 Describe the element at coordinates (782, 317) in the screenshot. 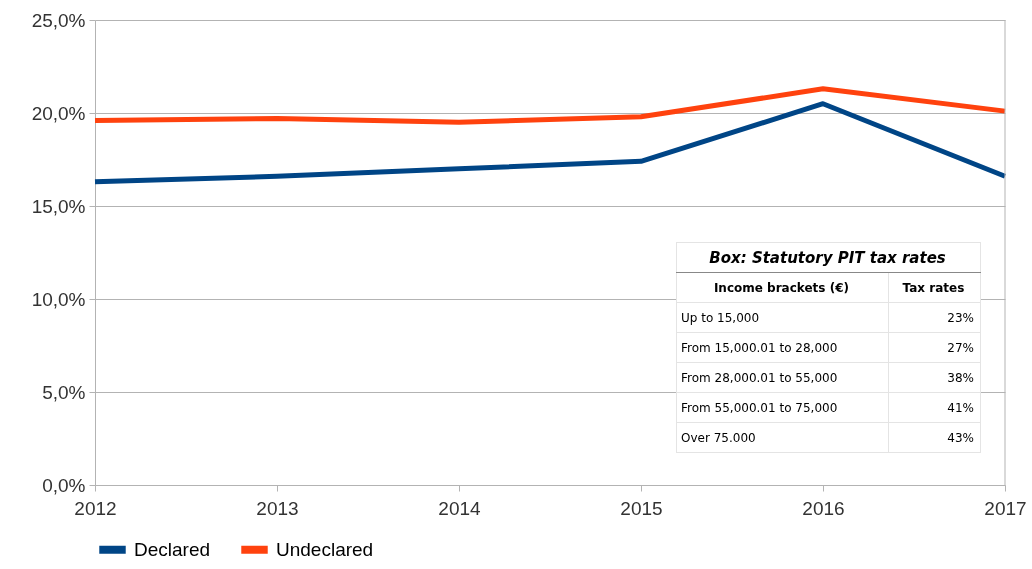

I see `annotation: Up to 15,000` at that location.